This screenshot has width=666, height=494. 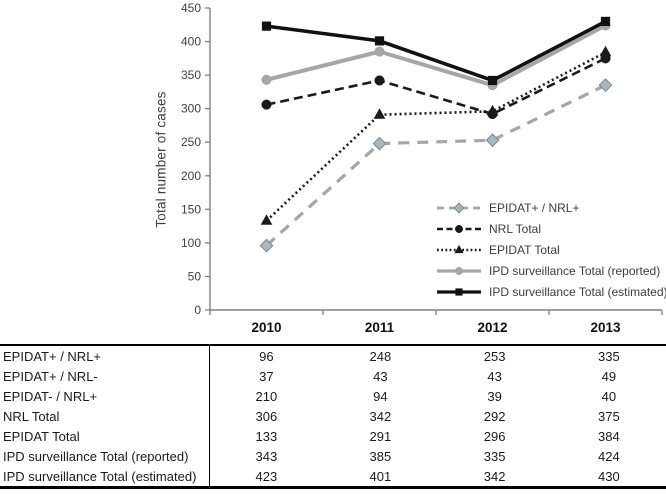 I want to click on x-category-label: 2010, so click(x=266, y=327).